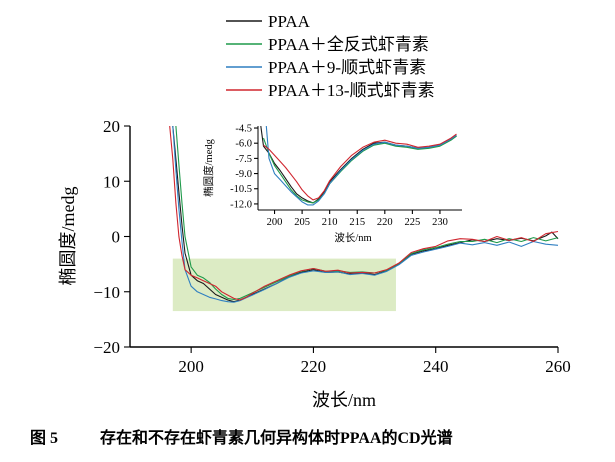  What do you see at coordinates (330, 222) in the screenshot?
I see `inset-x-tick-label: 210` at bounding box center [330, 222].